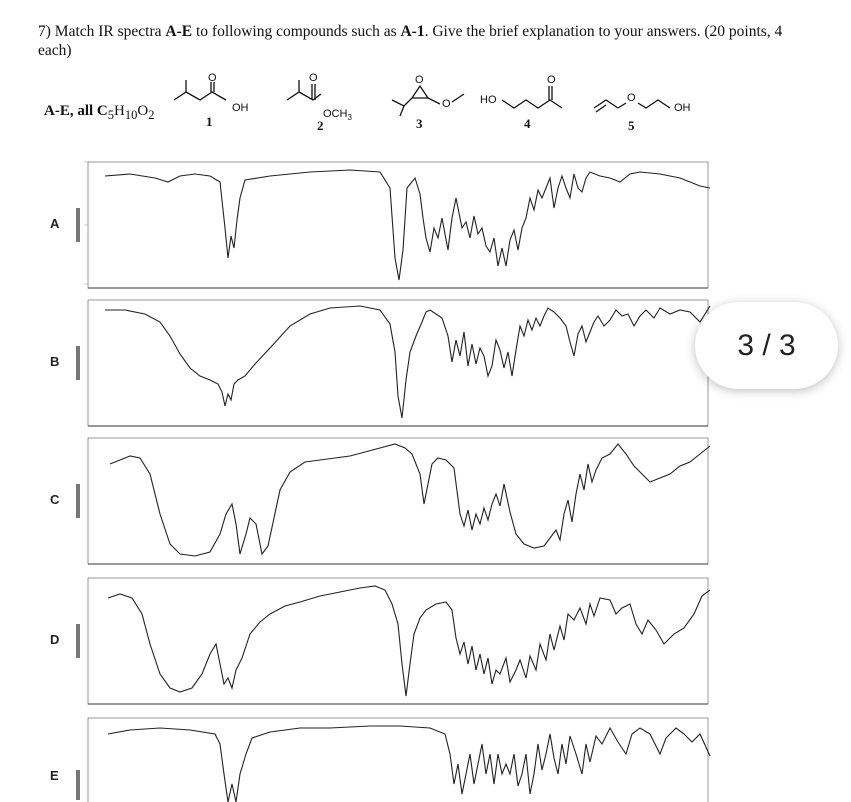  I want to click on compound-3-structure: O O 3, so click(435, 106).